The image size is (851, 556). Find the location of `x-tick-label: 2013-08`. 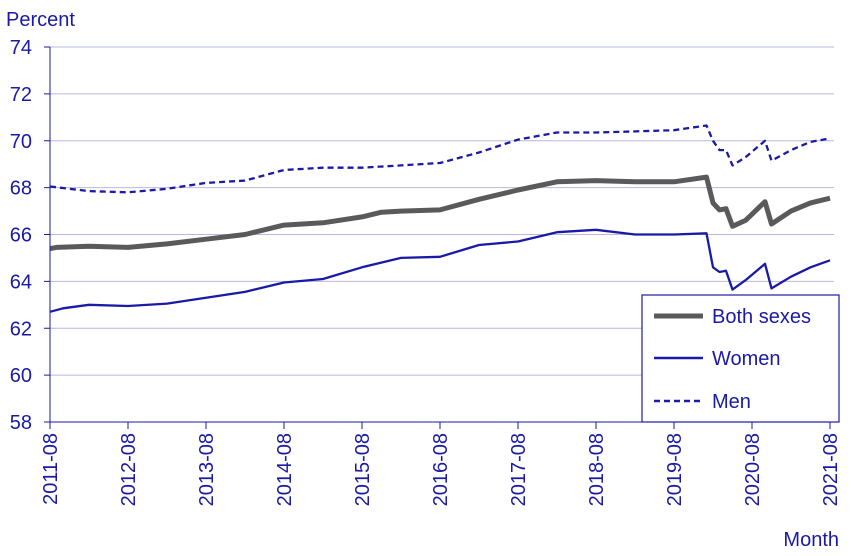

x-tick-label: 2013-08 is located at coordinates (207, 469).